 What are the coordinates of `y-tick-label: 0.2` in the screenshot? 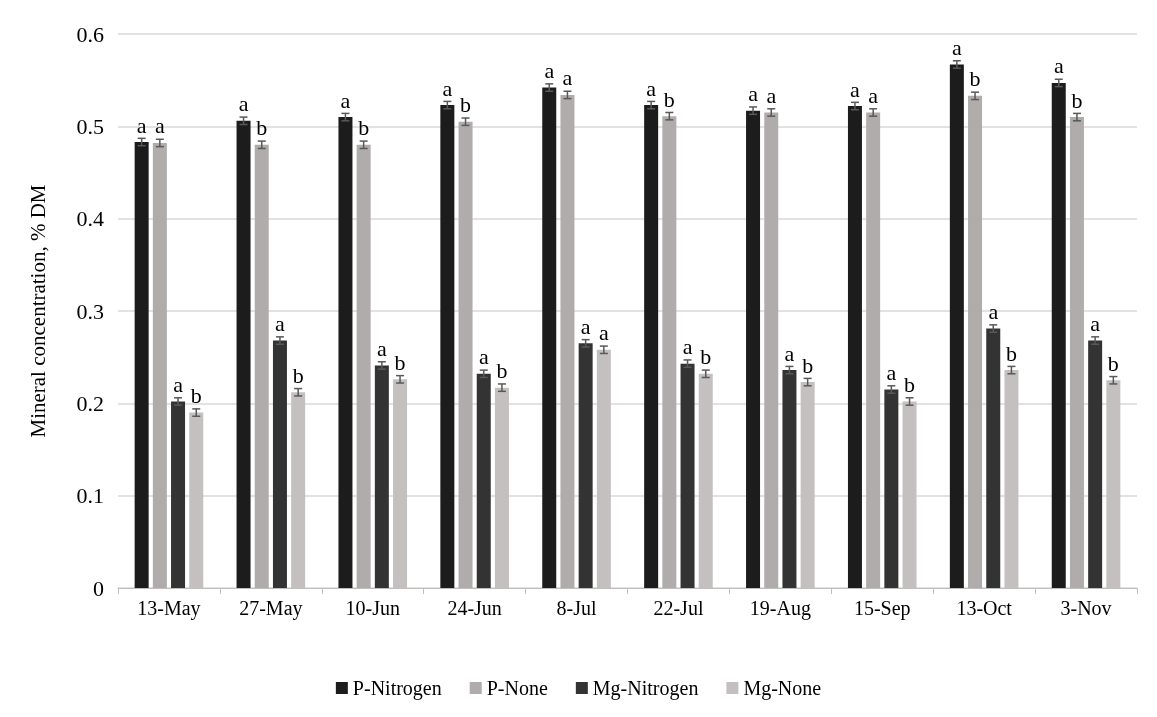 It's located at (90, 403).